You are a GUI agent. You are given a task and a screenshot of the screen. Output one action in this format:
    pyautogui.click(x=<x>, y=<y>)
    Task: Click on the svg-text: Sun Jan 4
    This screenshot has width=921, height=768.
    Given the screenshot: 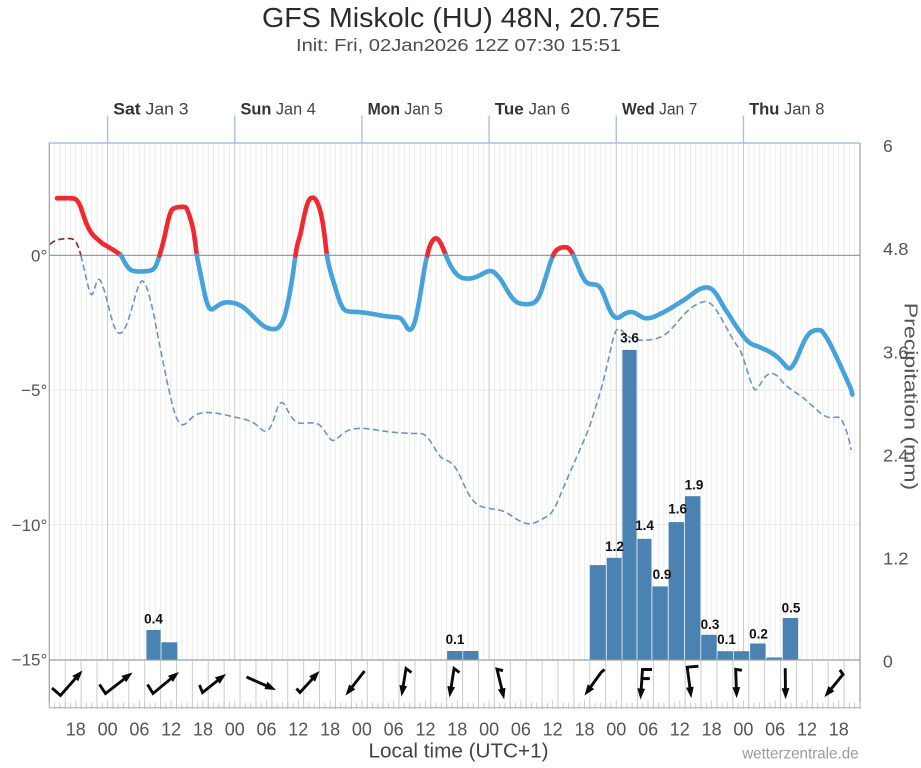 What is the action you would take?
    pyautogui.click(x=278, y=110)
    